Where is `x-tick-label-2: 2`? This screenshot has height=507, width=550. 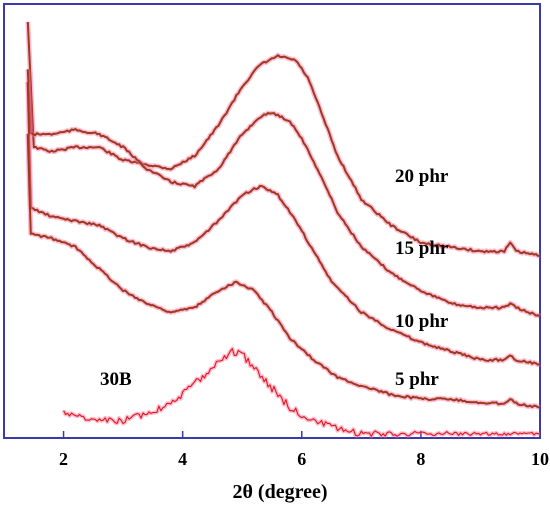 x-tick-label-2: 2 is located at coordinates (63, 459).